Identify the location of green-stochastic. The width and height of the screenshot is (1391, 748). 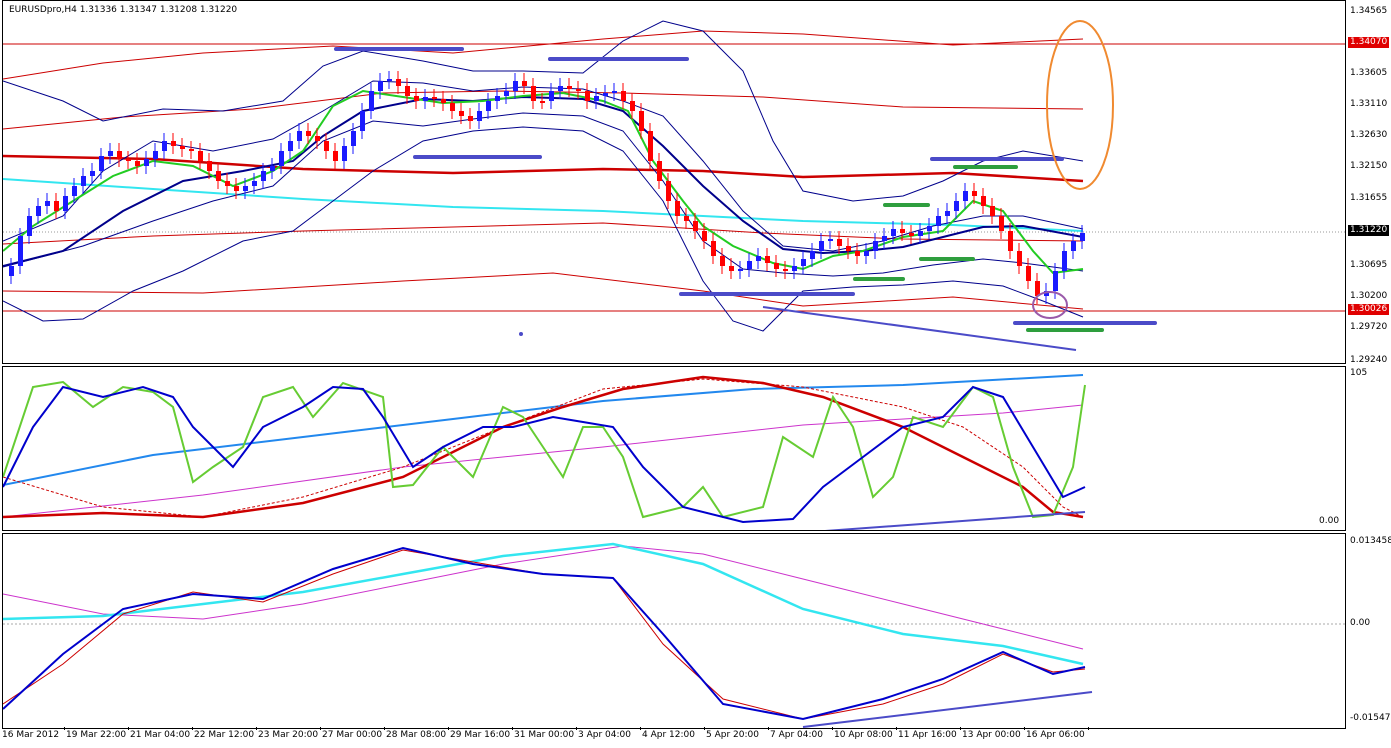
(544, 449).